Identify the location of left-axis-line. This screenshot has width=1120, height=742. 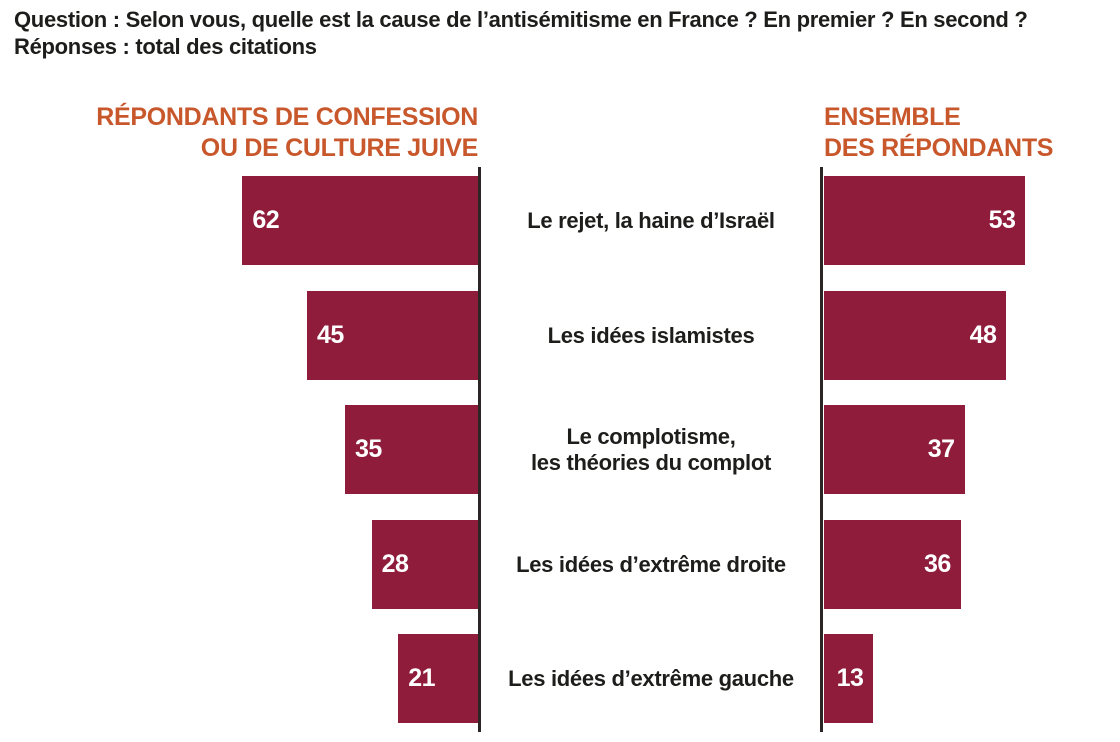
(479, 449).